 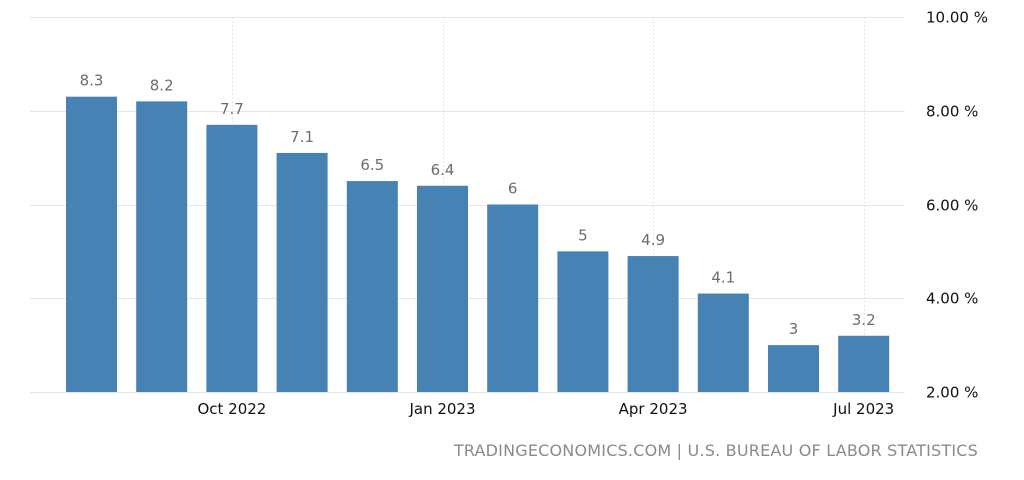 I want to click on bar-value-label: 8.3, so click(x=92, y=81).